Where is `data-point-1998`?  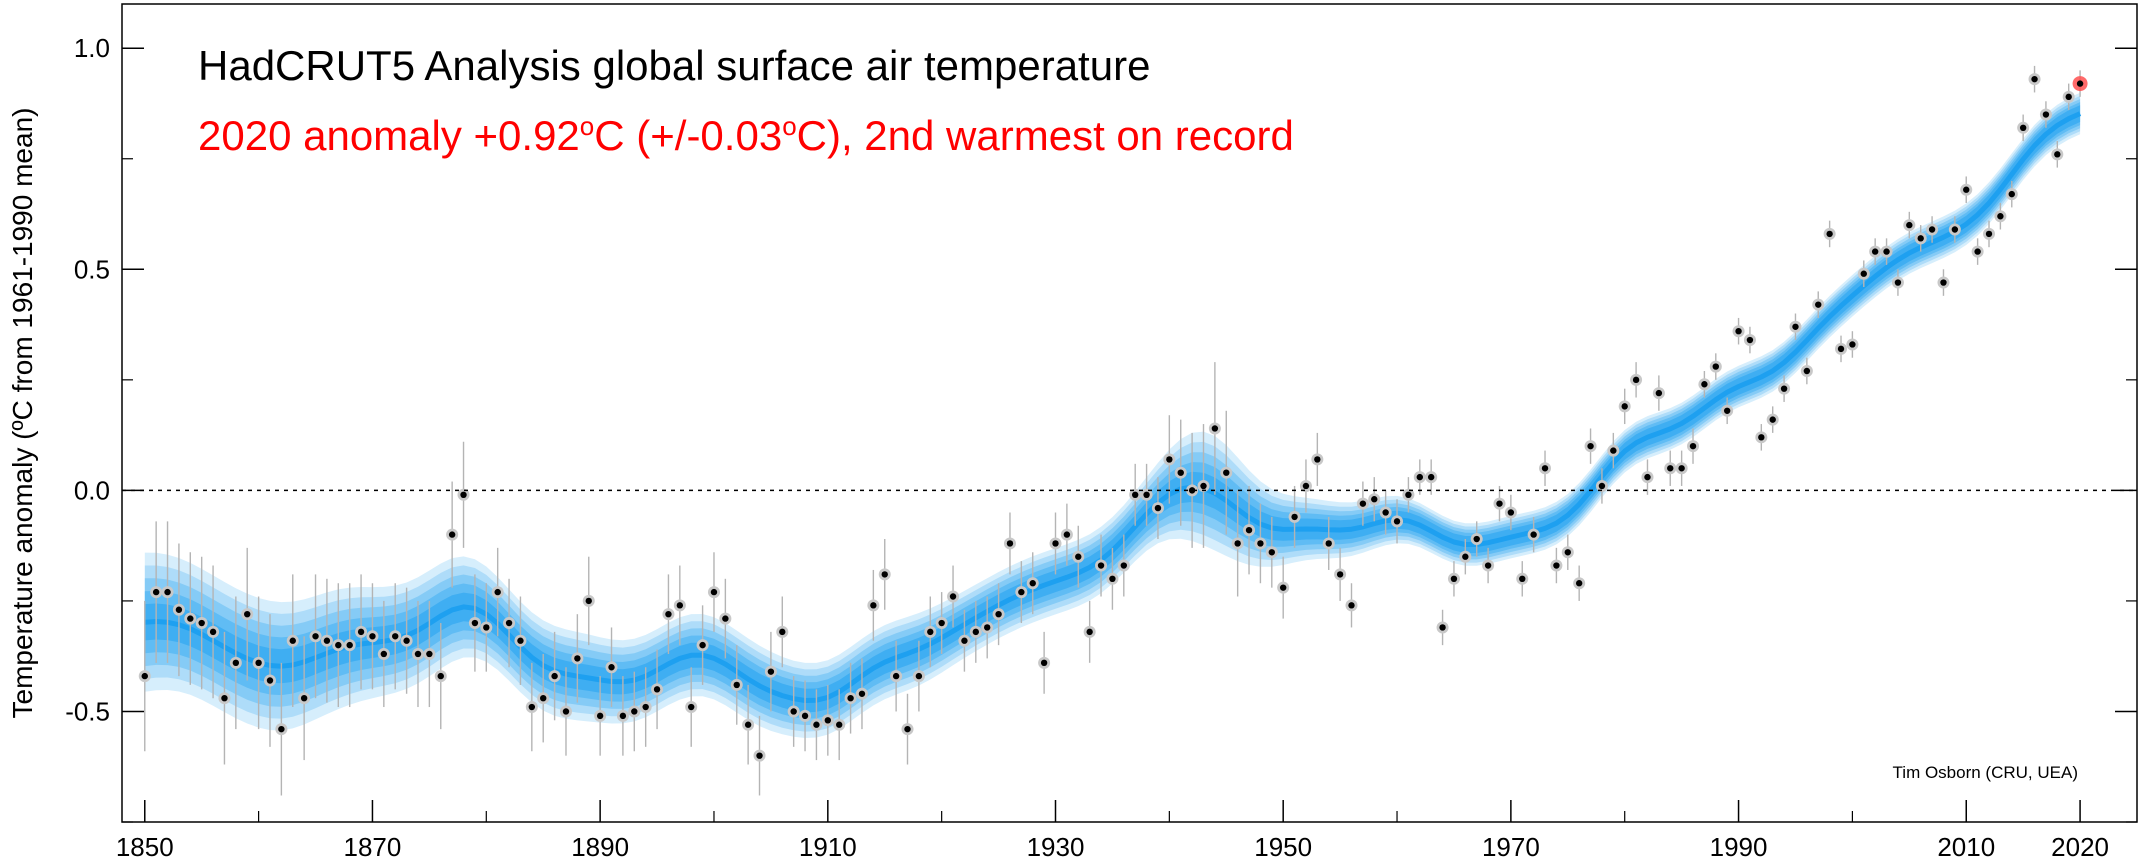
data-point-1998 is located at coordinates (1829, 233).